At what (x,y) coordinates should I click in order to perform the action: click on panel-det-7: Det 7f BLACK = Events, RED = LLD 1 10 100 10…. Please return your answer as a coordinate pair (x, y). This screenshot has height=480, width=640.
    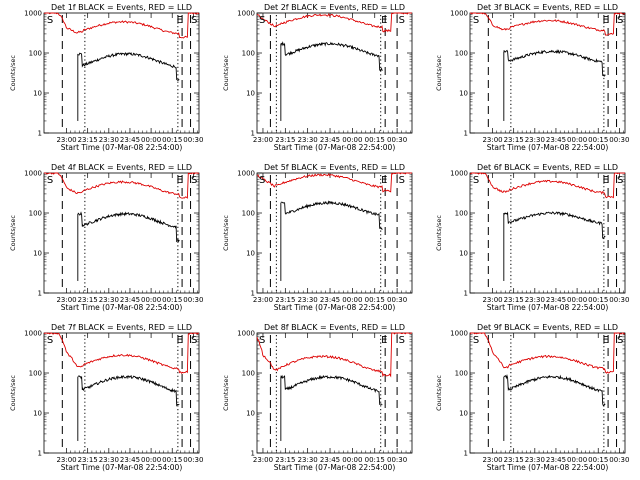
    Looking at the image, I should click on (106, 397).